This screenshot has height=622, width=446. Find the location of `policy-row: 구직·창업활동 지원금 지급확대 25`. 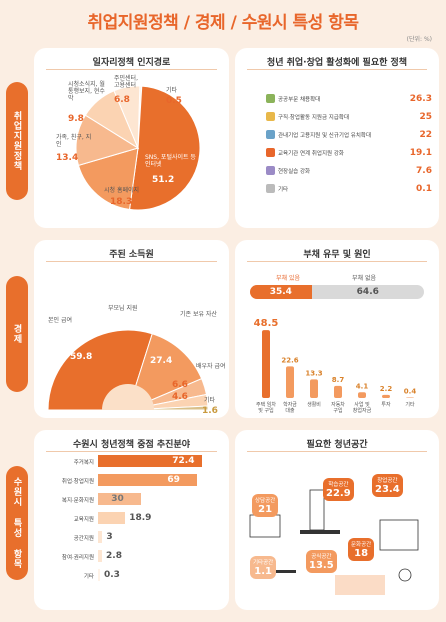

policy-row: 구직·창업활동 지원금 지급확대 25 is located at coordinates (349, 116).